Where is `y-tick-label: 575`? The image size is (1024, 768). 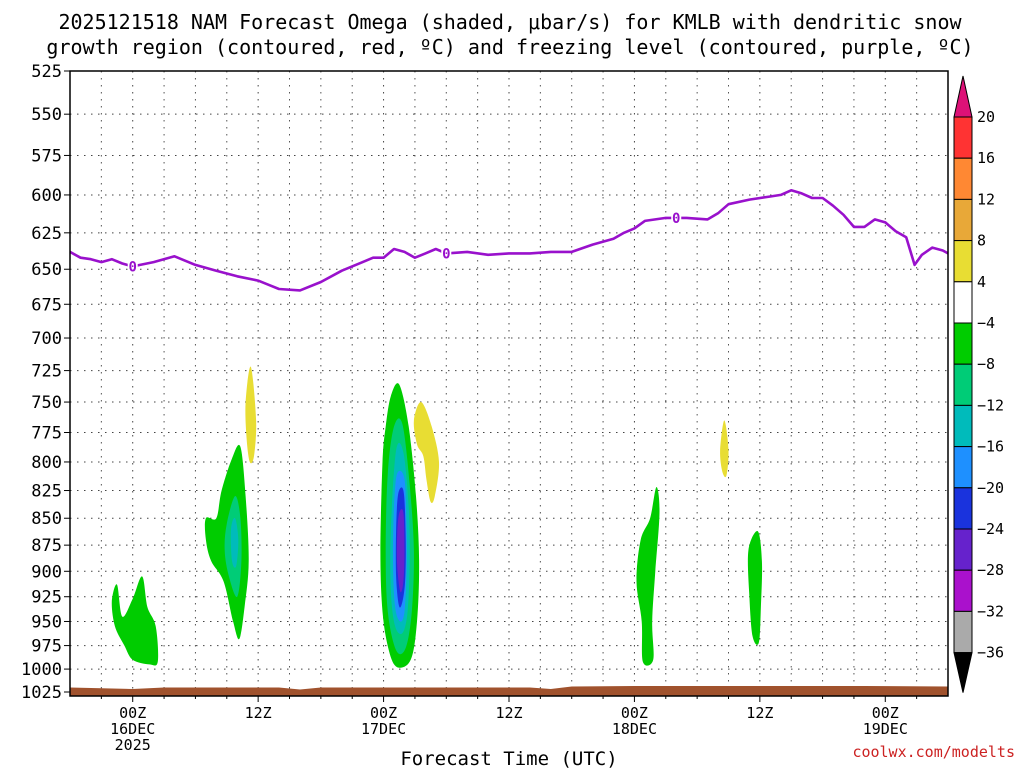
y-tick-label: 575 is located at coordinates (46, 156).